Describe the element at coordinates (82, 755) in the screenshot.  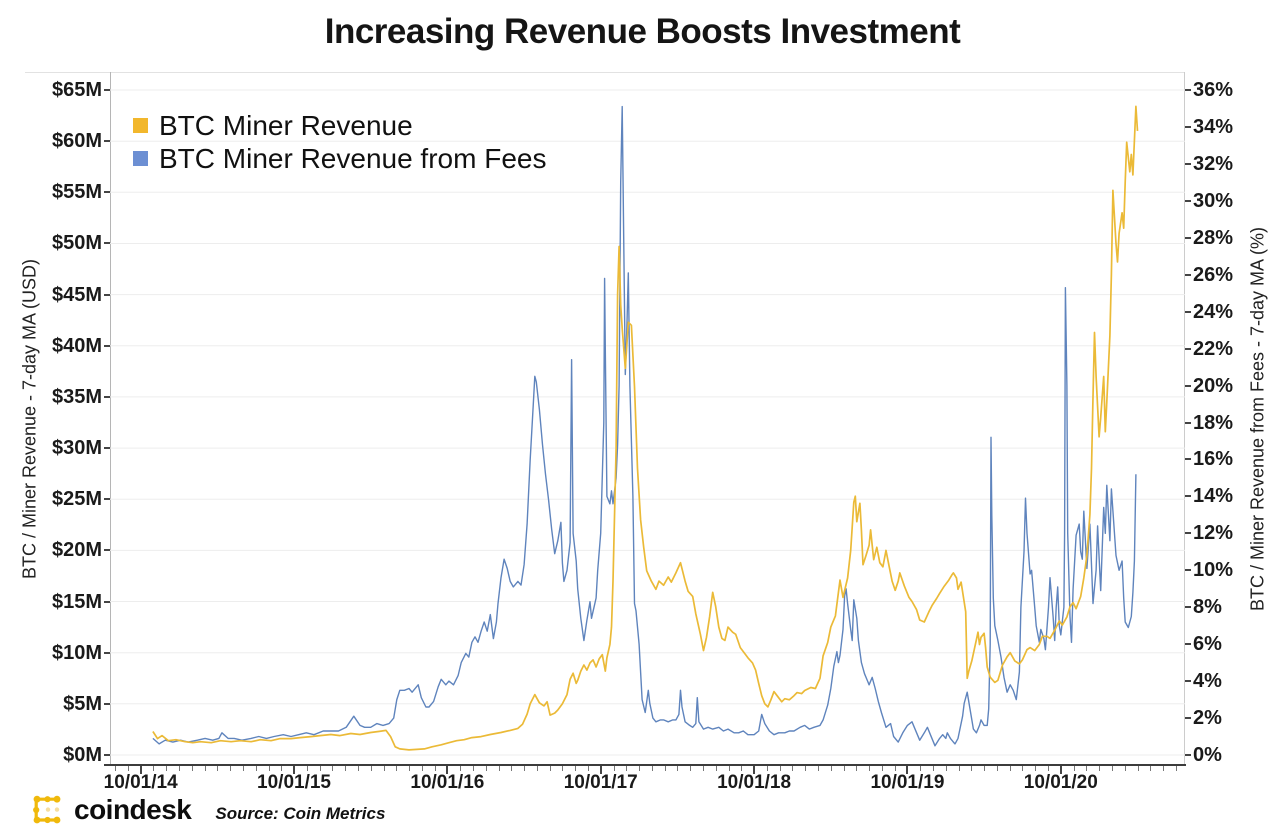
I see `y-left-tick-label: $0M` at that location.